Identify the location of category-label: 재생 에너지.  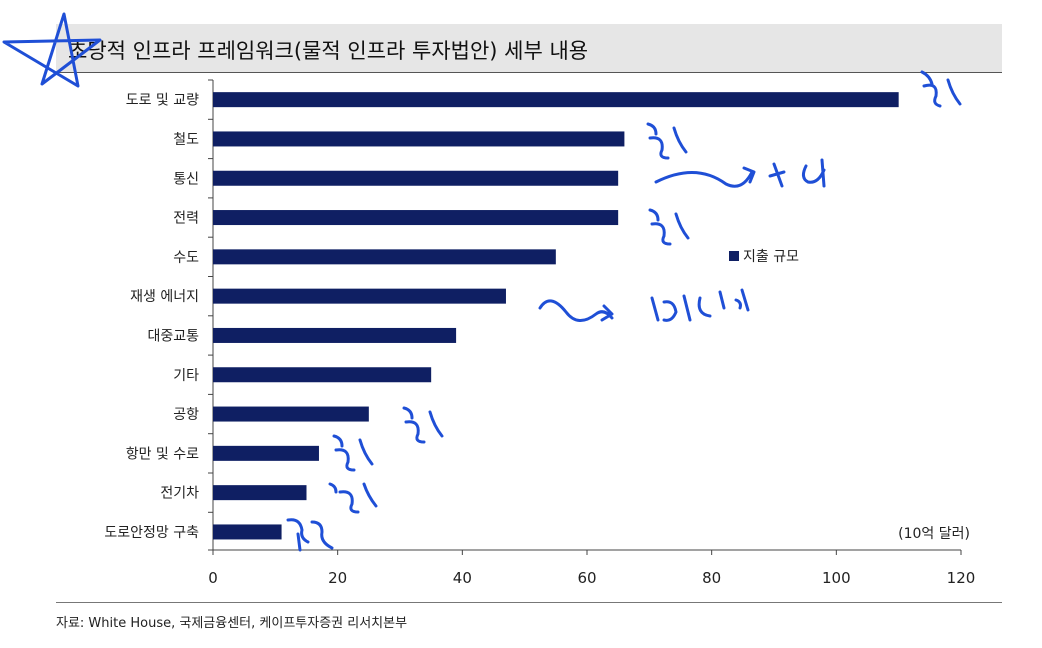
(164, 297).